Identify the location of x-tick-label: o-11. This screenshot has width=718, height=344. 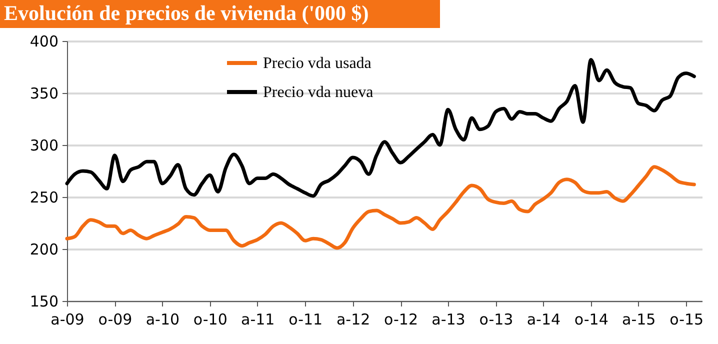
(305, 319).